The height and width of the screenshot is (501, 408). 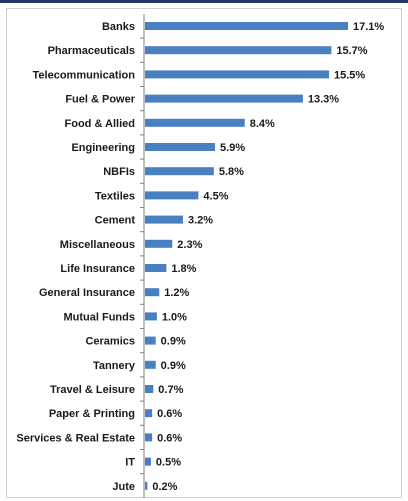 I want to click on value-label: 2.3%, so click(x=189, y=245).